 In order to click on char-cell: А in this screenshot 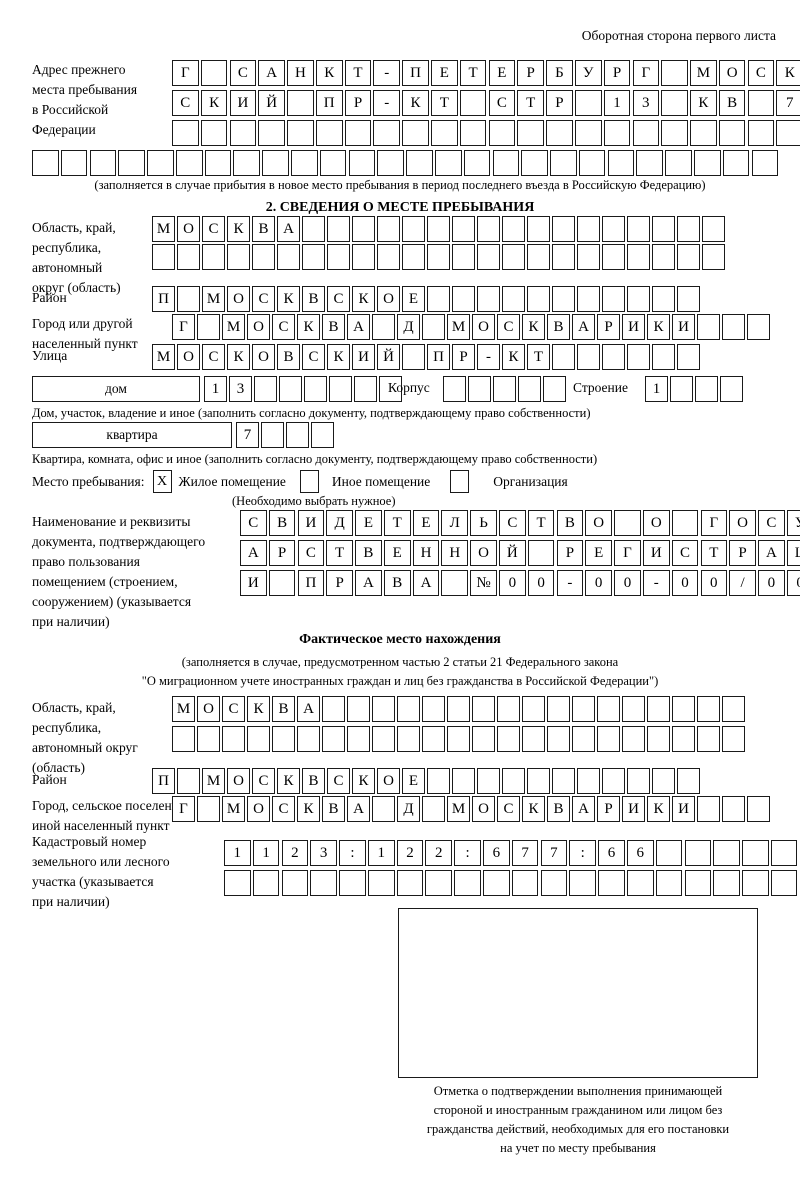, I will do `click(271, 73)`.